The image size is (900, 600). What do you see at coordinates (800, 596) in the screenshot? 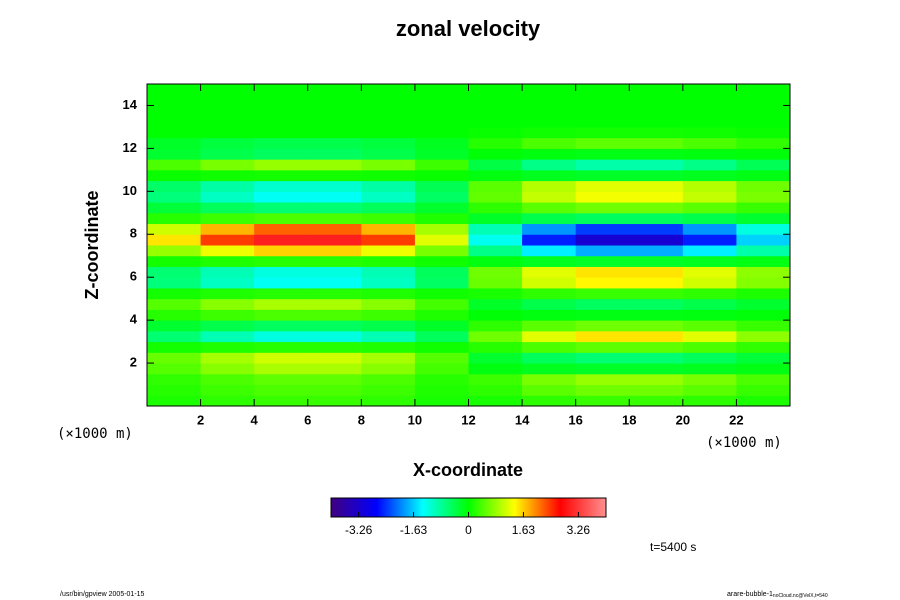
I see `footer-right-sub: noCloud.nc@VelX,t=540` at bounding box center [800, 596].